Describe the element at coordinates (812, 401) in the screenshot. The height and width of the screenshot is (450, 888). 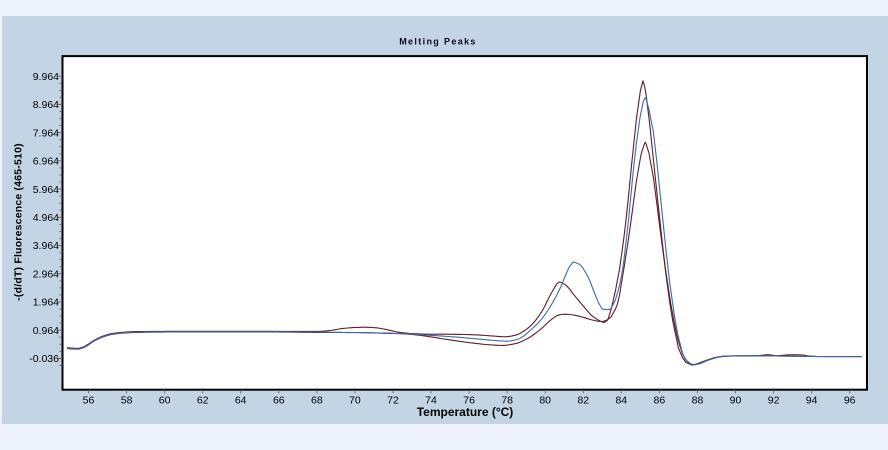
I see `svg-text: 94` at that location.